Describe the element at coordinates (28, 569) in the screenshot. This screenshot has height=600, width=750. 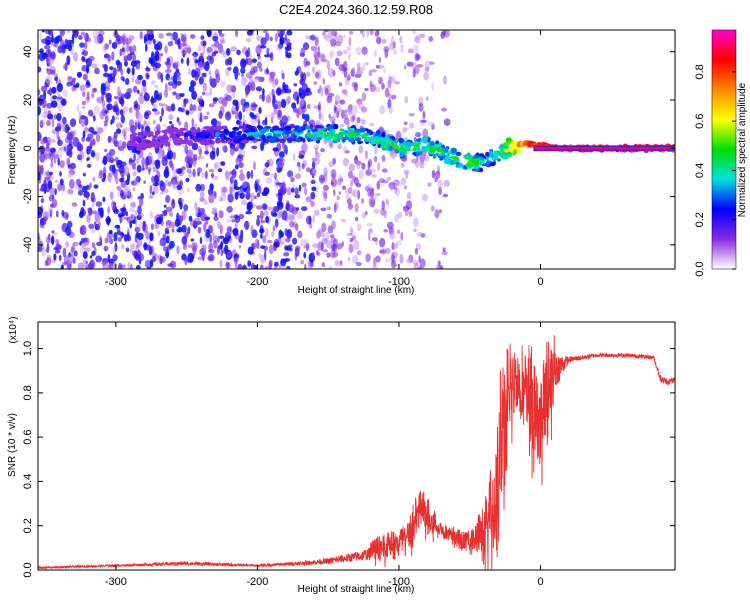
I see `y-tick-label: 0.0` at that location.